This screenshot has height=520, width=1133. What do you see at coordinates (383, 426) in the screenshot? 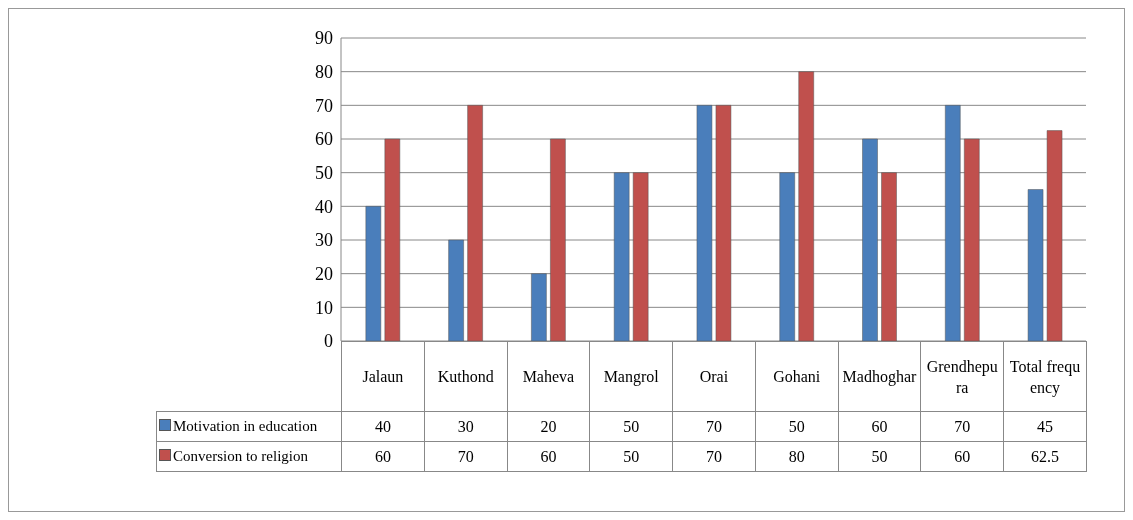
I see `data-label: 40` at bounding box center [383, 426].